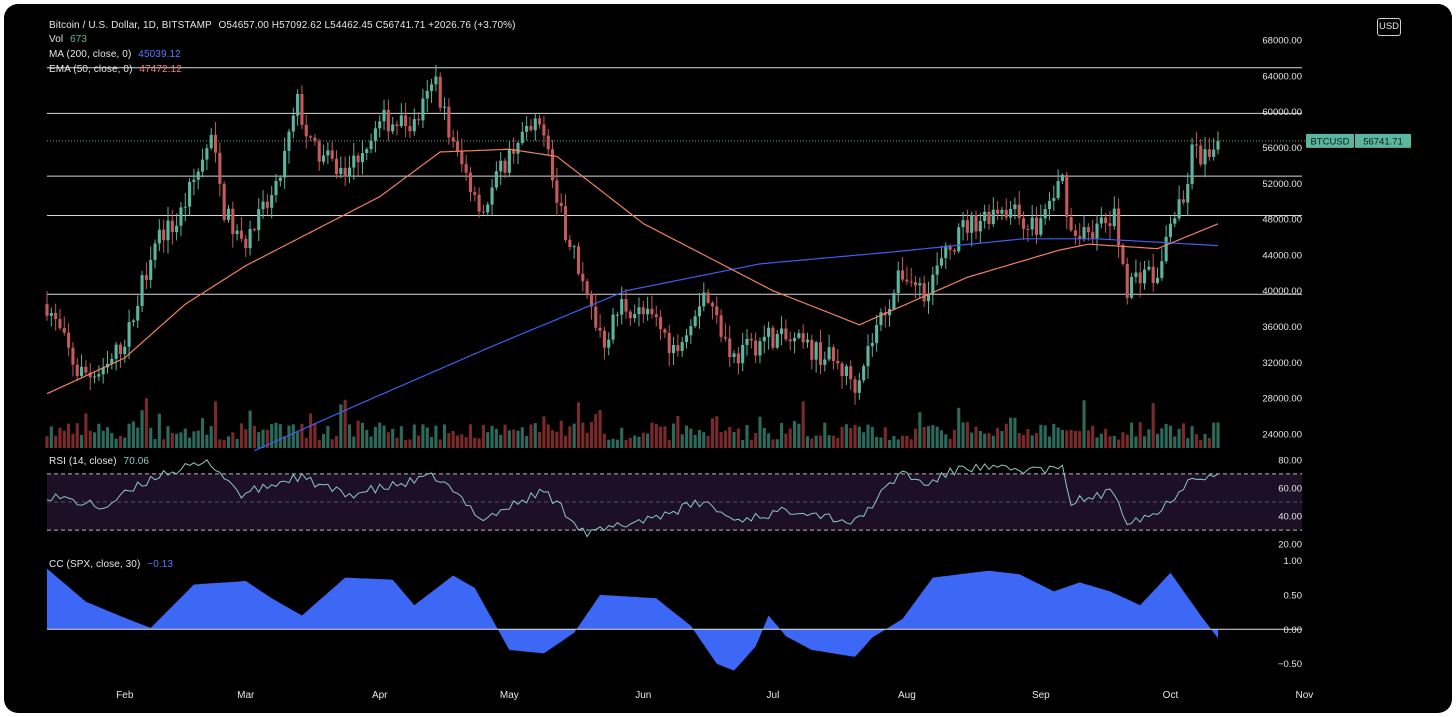 The width and height of the screenshot is (1456, 717). Describe the element at coordinates (83, 461) in the screenshot. I see `rsi-label: RSI (14, close)` at that location.